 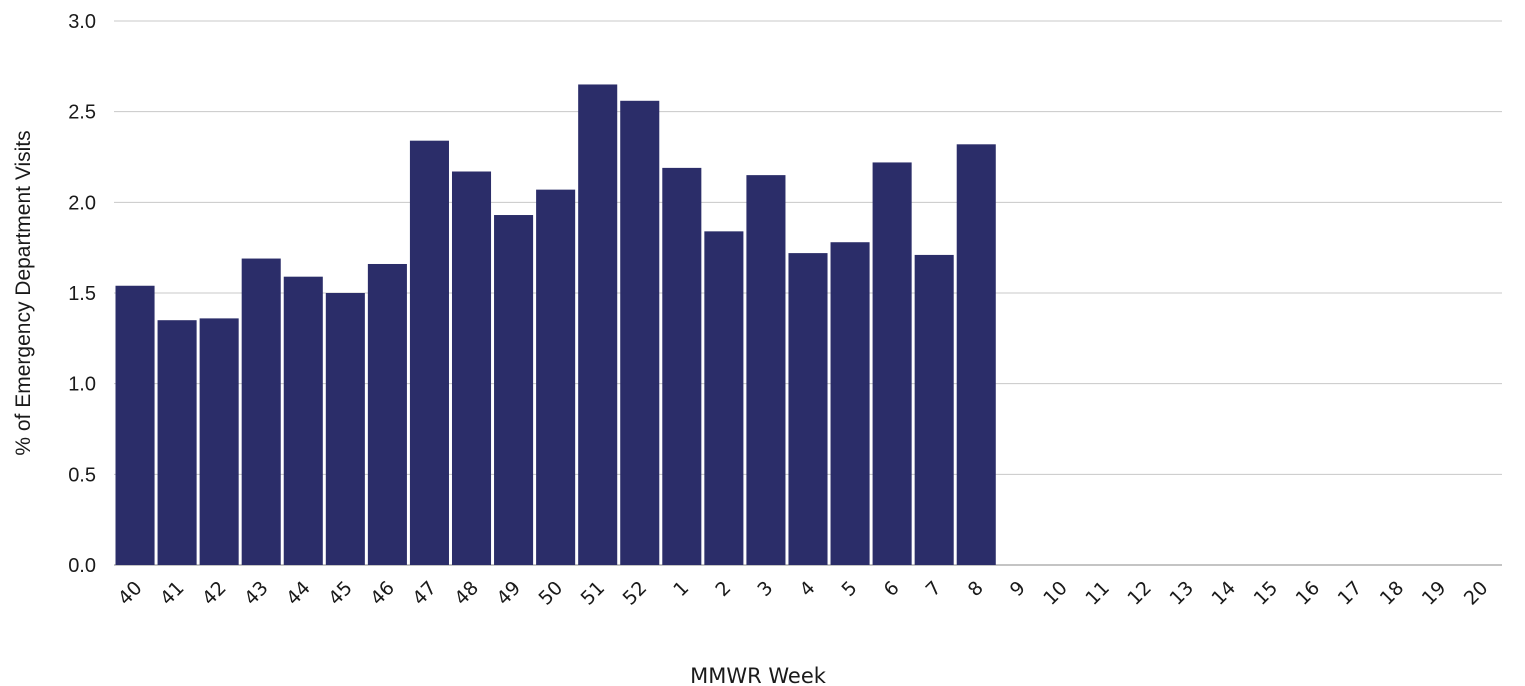 What do you see at coordinates (758, 675) in the screenshot?
I see `x-axis-title: MMWR Week` at bounding box center [758, 675].